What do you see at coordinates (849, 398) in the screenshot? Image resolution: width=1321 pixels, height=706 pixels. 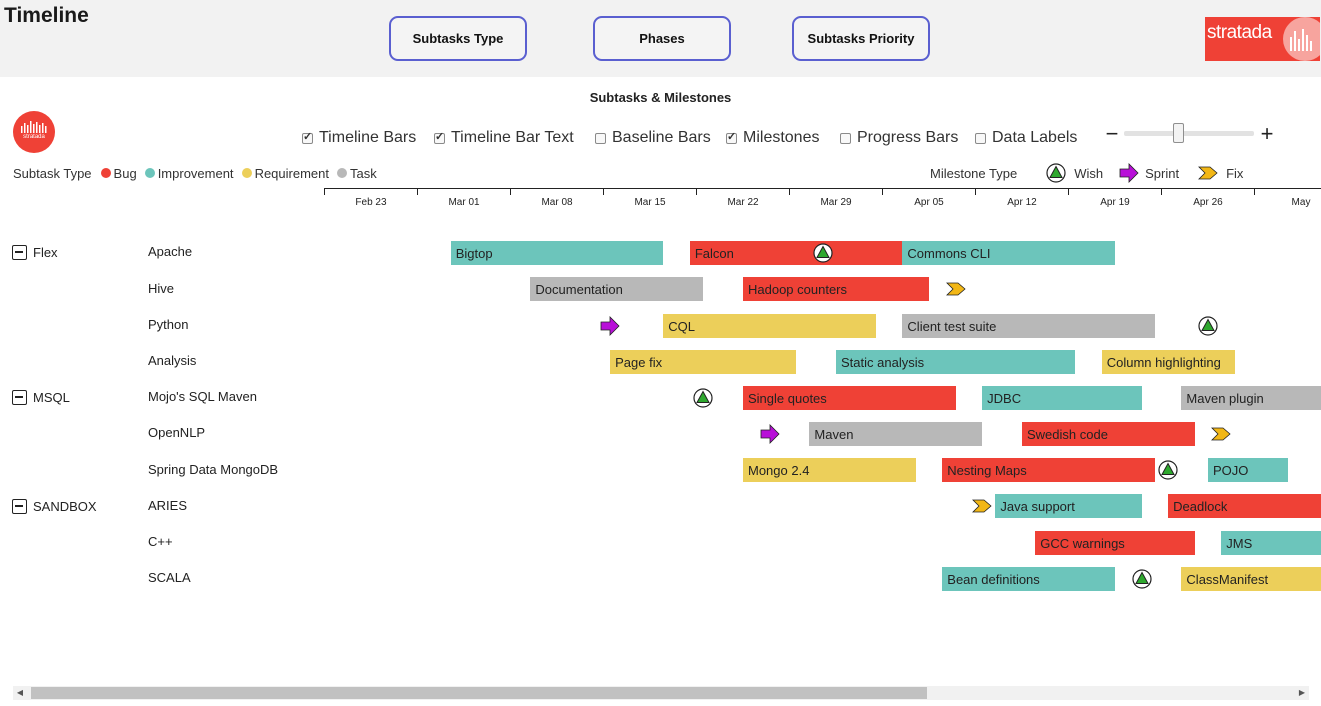 I see `timeline-bar: Single quotes` at bounding box center [849, 398].